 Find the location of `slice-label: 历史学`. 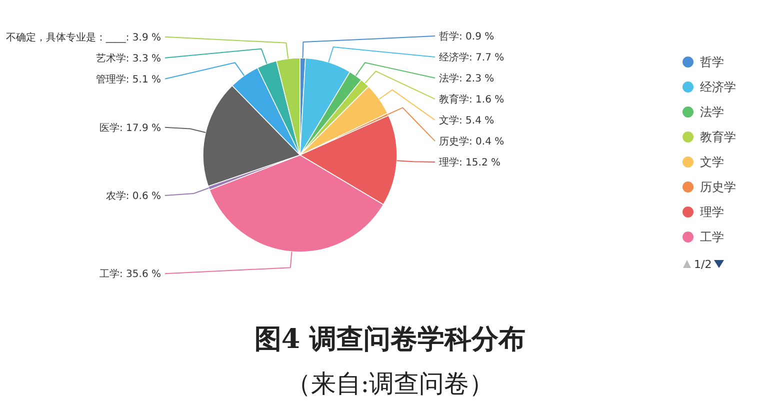

slice-label: 历史学 is located at coordinates (454, 142).